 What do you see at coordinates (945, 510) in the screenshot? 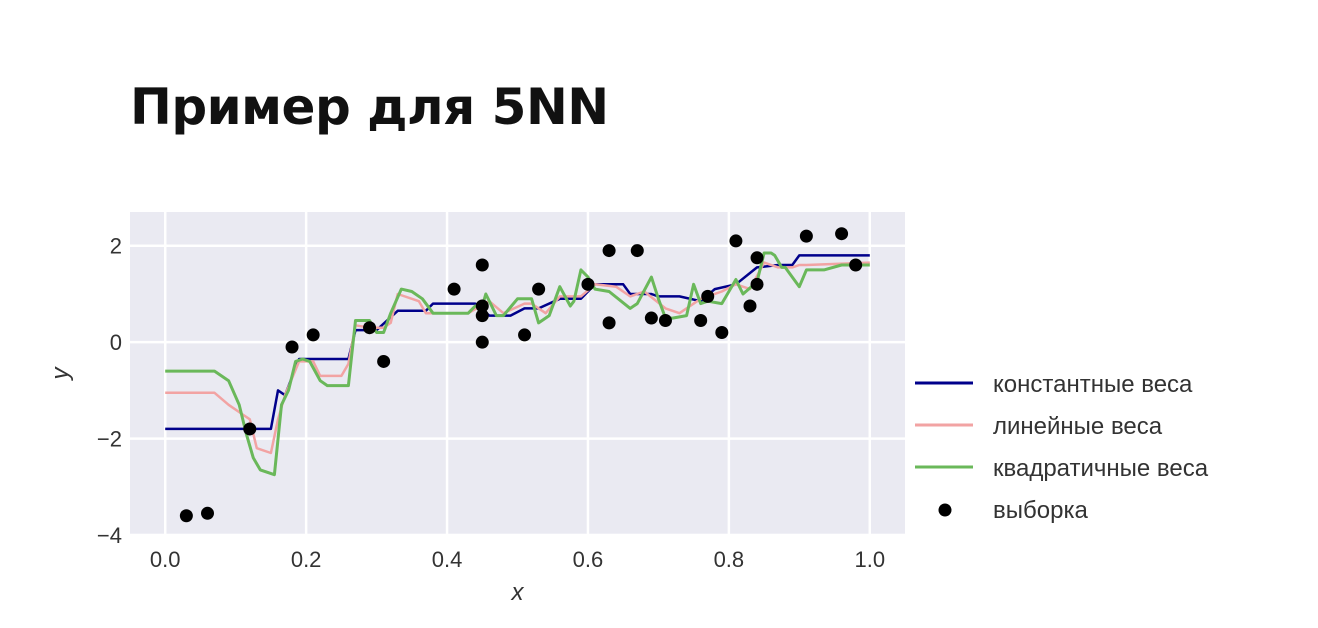
I see `legend-swatch-sample` at bounding box center [945, 510].